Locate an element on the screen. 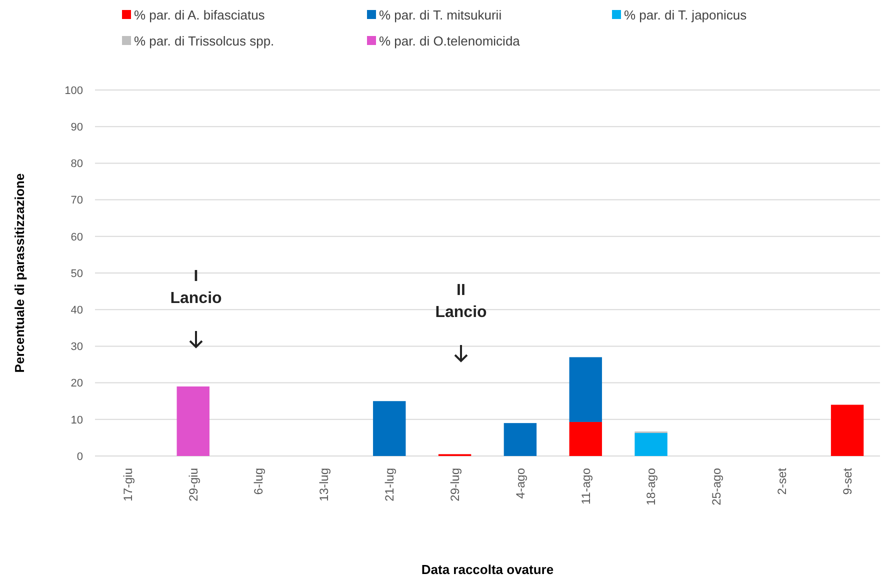 This screenshot has height=581, width=885. y-axis-title: Percentuale di parassitizzazione is located at coordinates (19, 273).